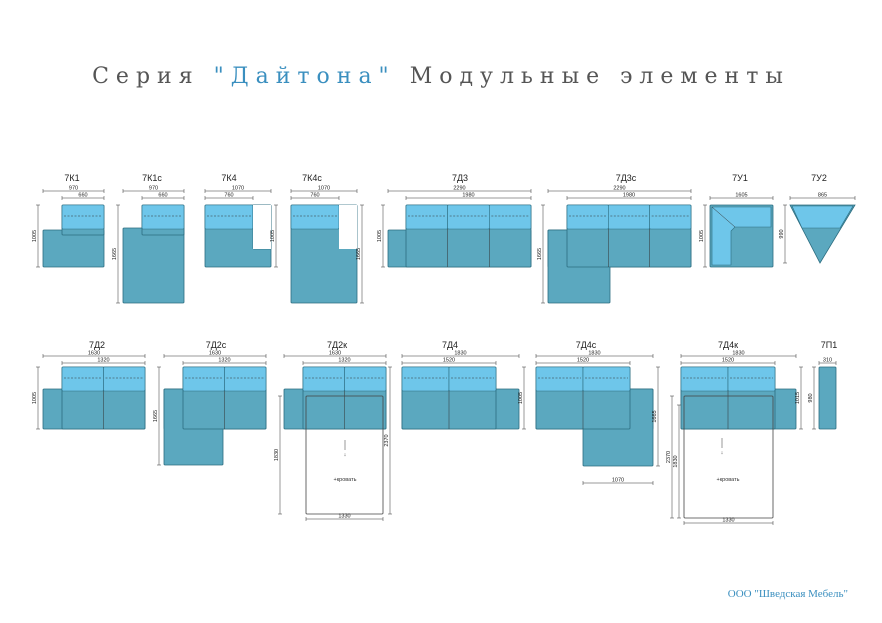  Describe the element at coordinates (819, 178) in the screenshot. I see `module-label: 7У2` at that location.